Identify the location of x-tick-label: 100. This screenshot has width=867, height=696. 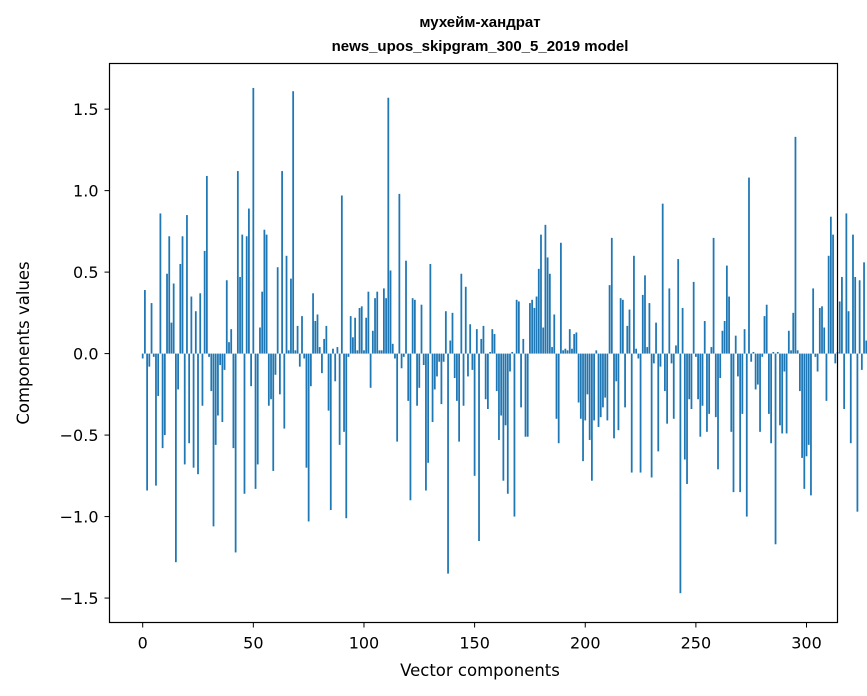
(364, 643).